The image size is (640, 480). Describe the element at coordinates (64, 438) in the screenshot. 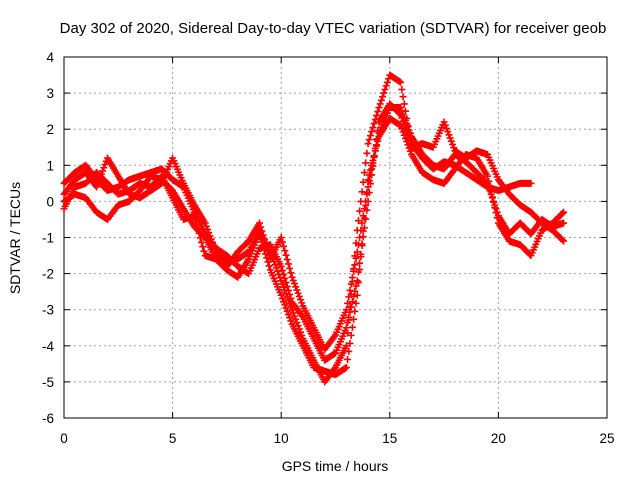

I see `x-tick-label: 0` at that location.